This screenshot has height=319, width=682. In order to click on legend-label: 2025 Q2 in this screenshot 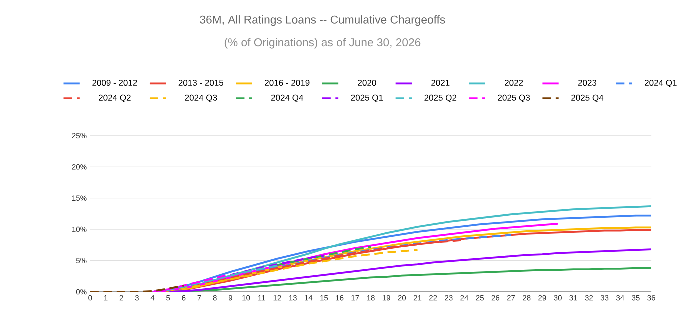, I will do `click(440, 98)`.